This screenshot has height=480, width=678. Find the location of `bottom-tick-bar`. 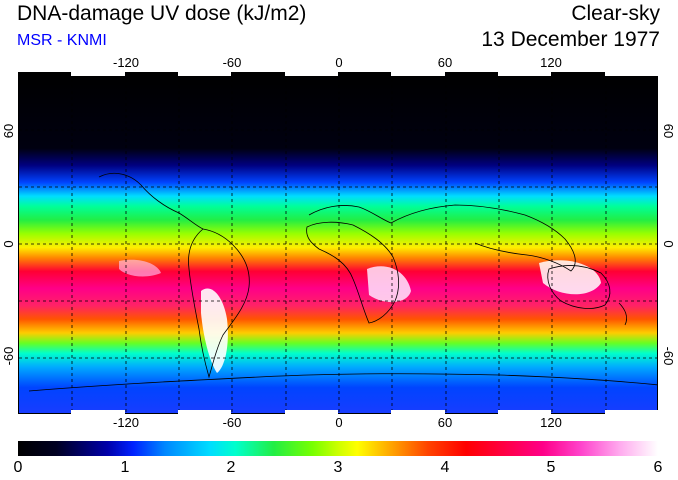

bottom-tick-bar is located at coordinates (364, 412).